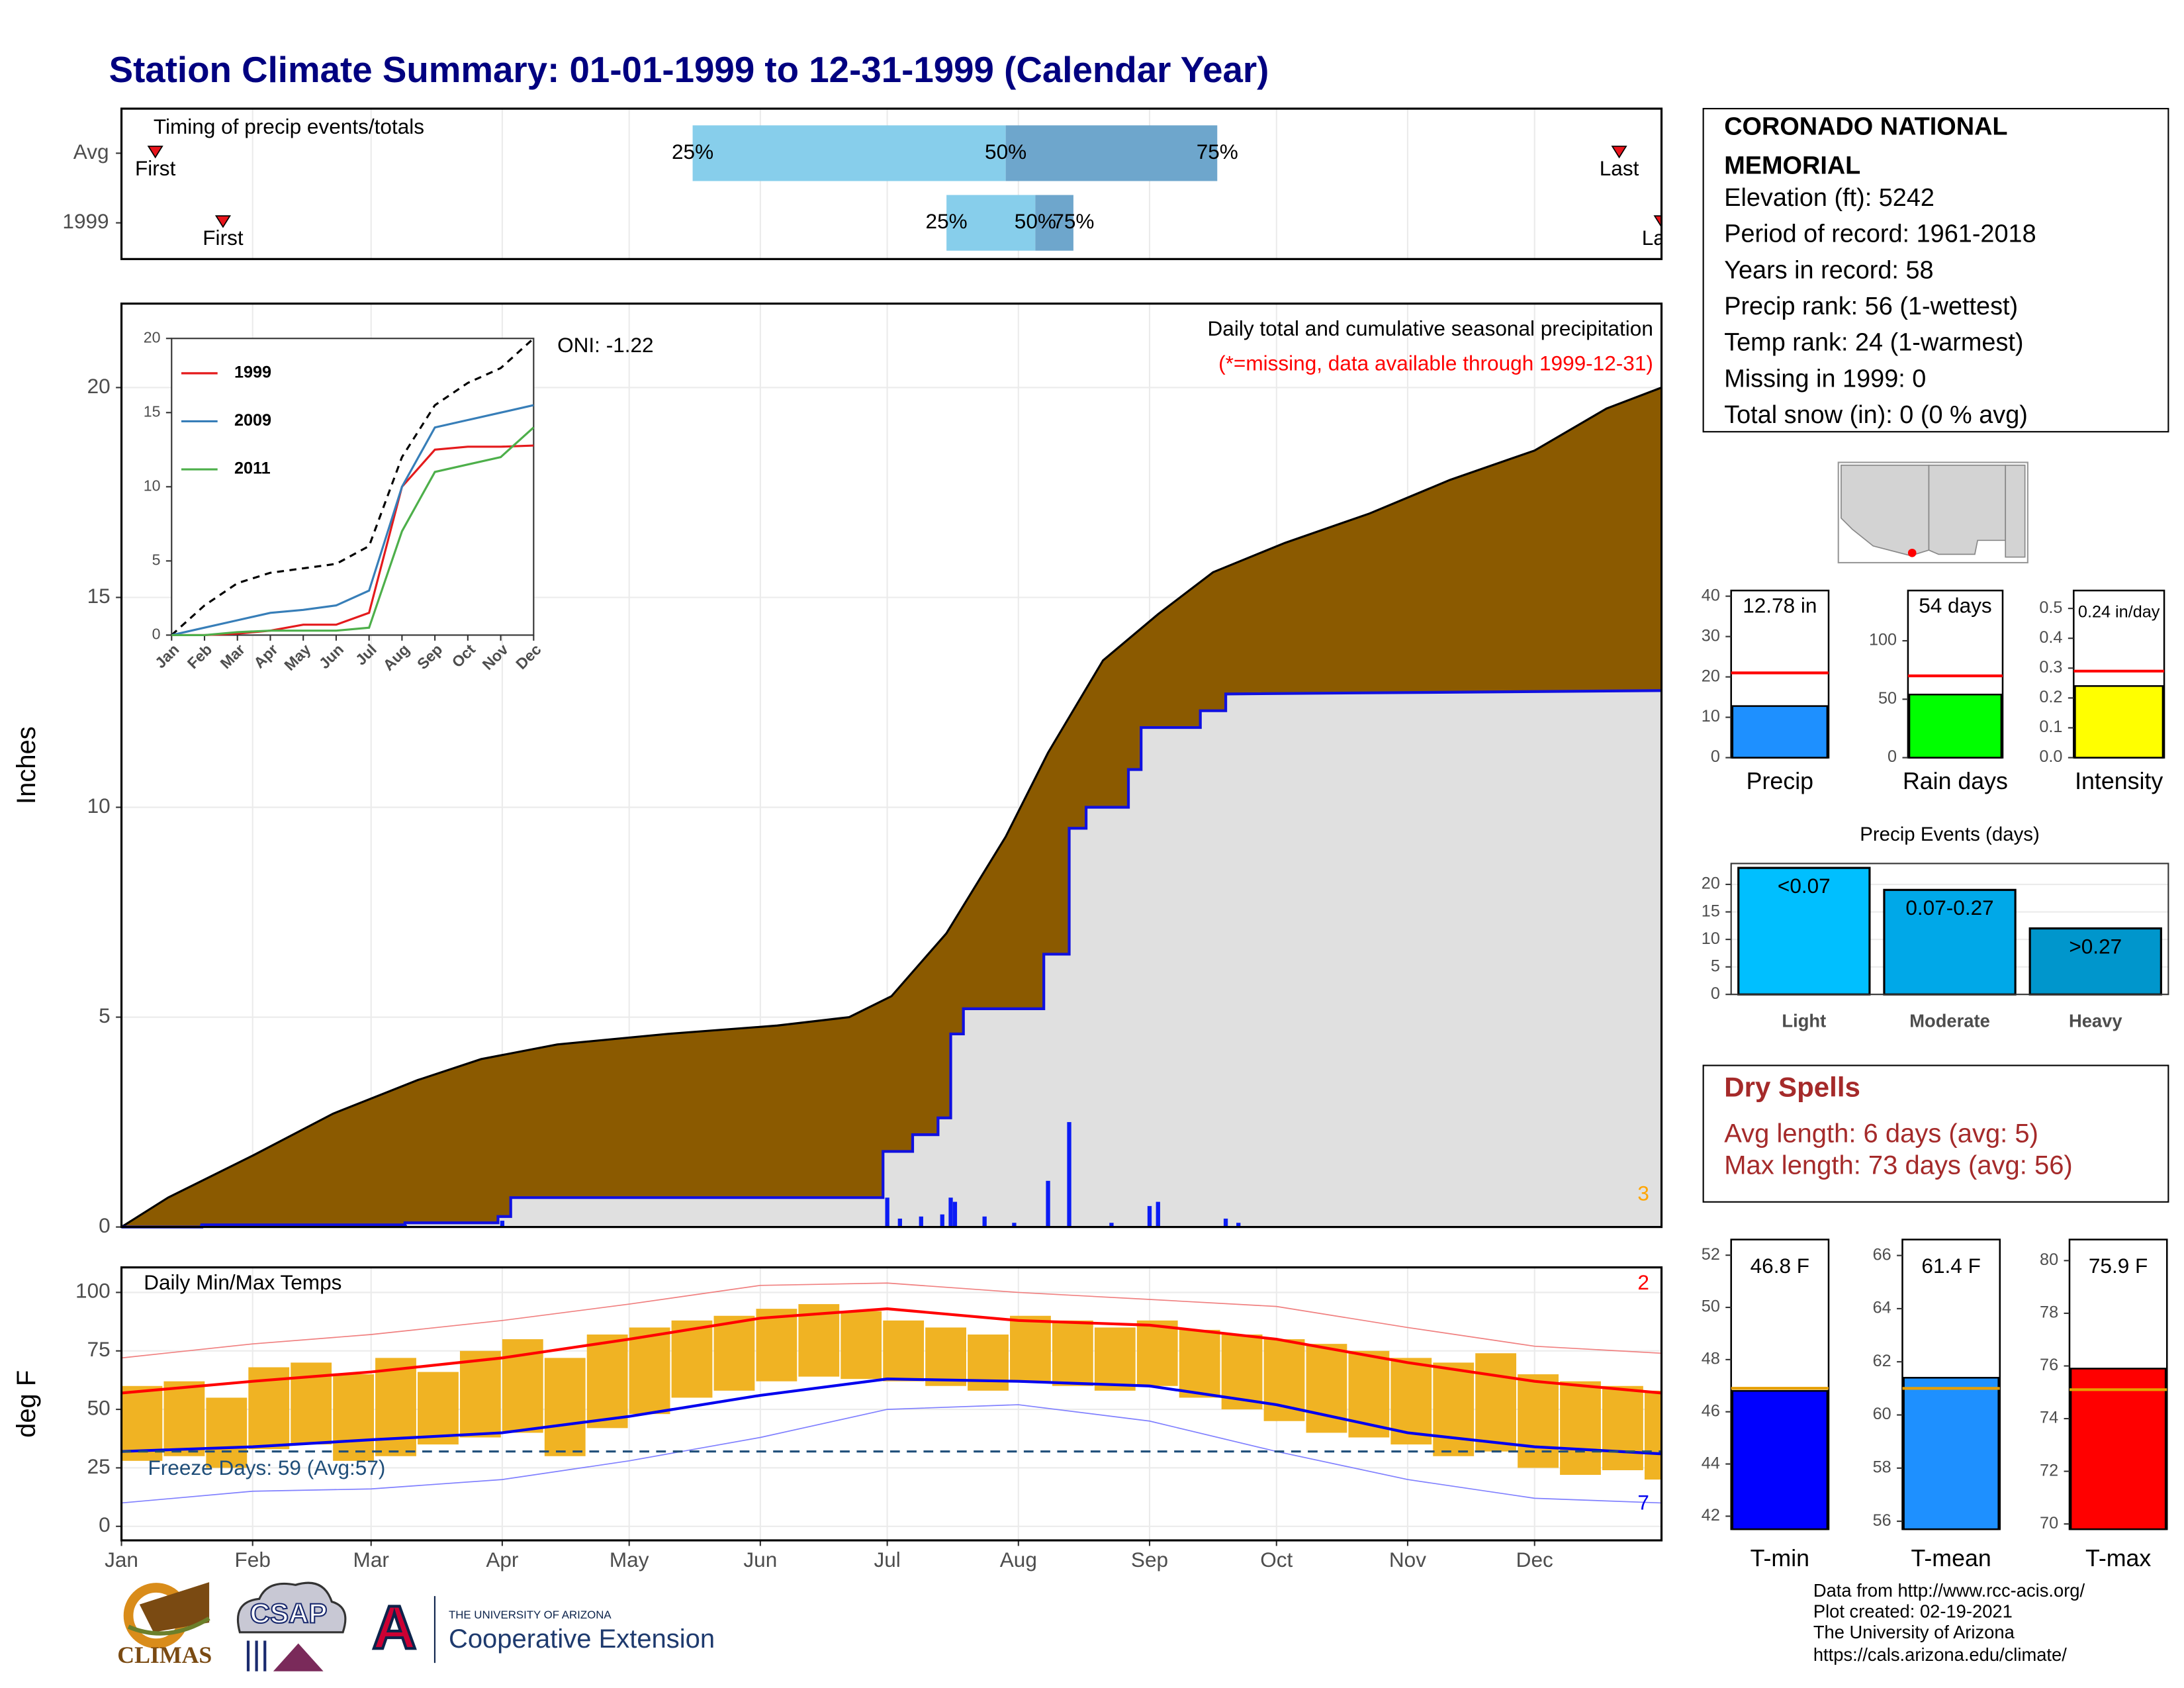 Image resolution: width=2184 pixels, height=1688 pixels. Describe the element at coordinates (605, 345) in the screenshot. I see `annotation: ONI: -1.22` at that location.